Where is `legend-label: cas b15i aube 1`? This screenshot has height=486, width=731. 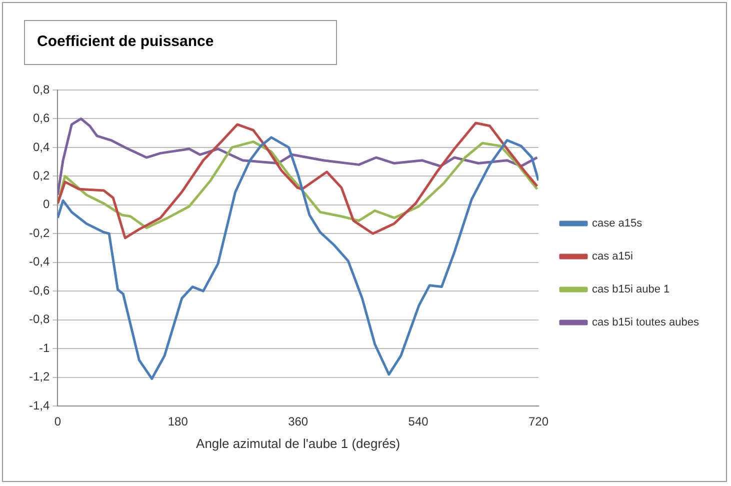
legend-label: cas b15i aube 1 is located at coordinates (631, 290).